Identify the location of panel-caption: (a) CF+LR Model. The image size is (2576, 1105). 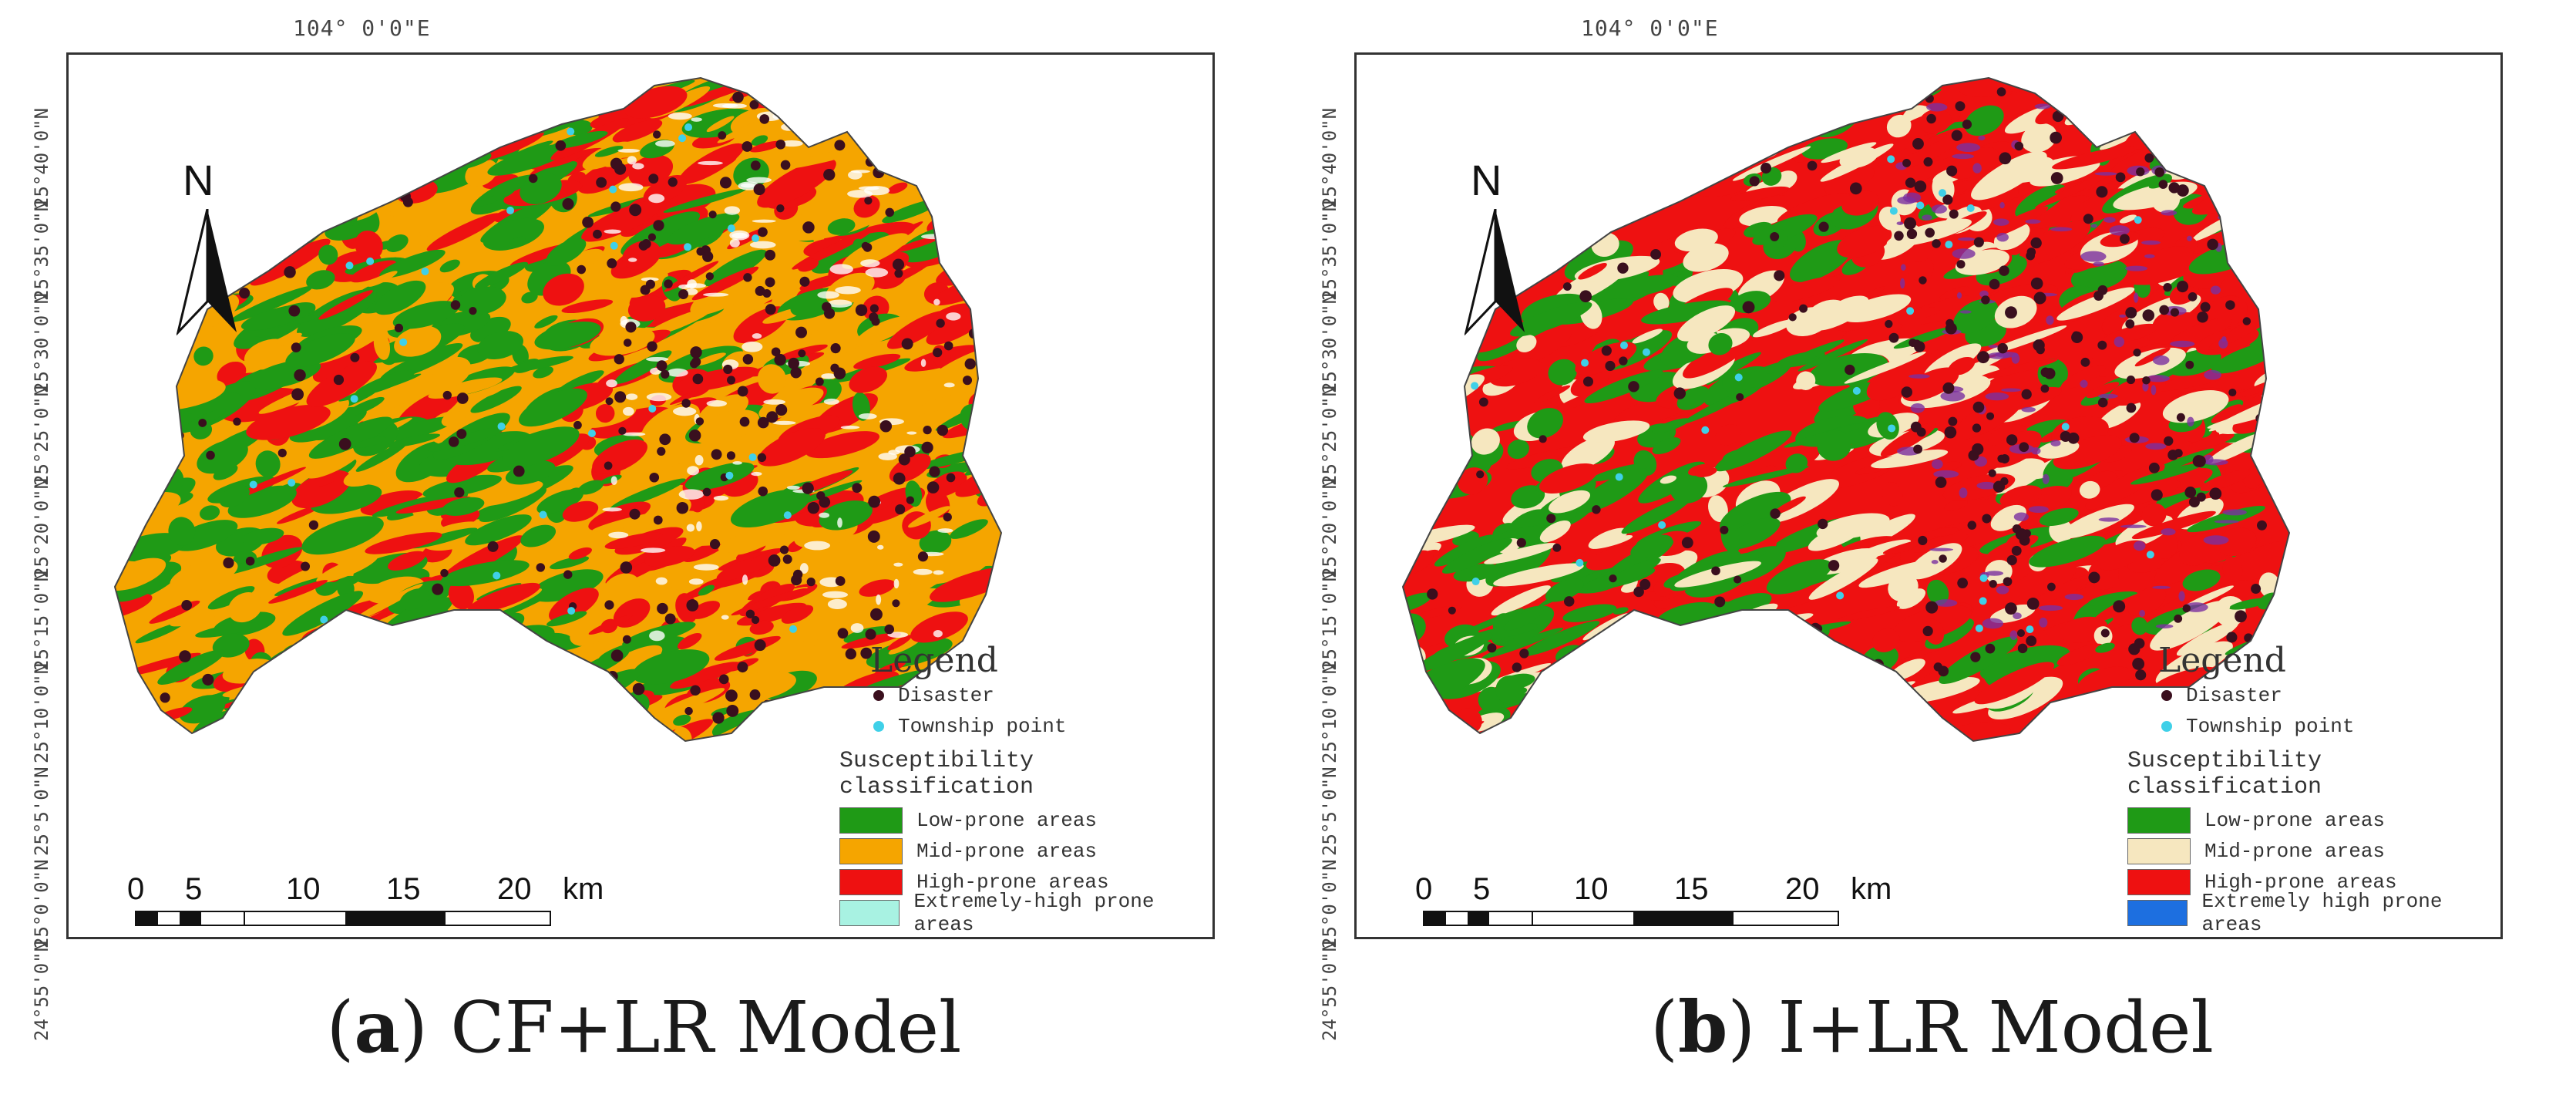
(644, 1027).